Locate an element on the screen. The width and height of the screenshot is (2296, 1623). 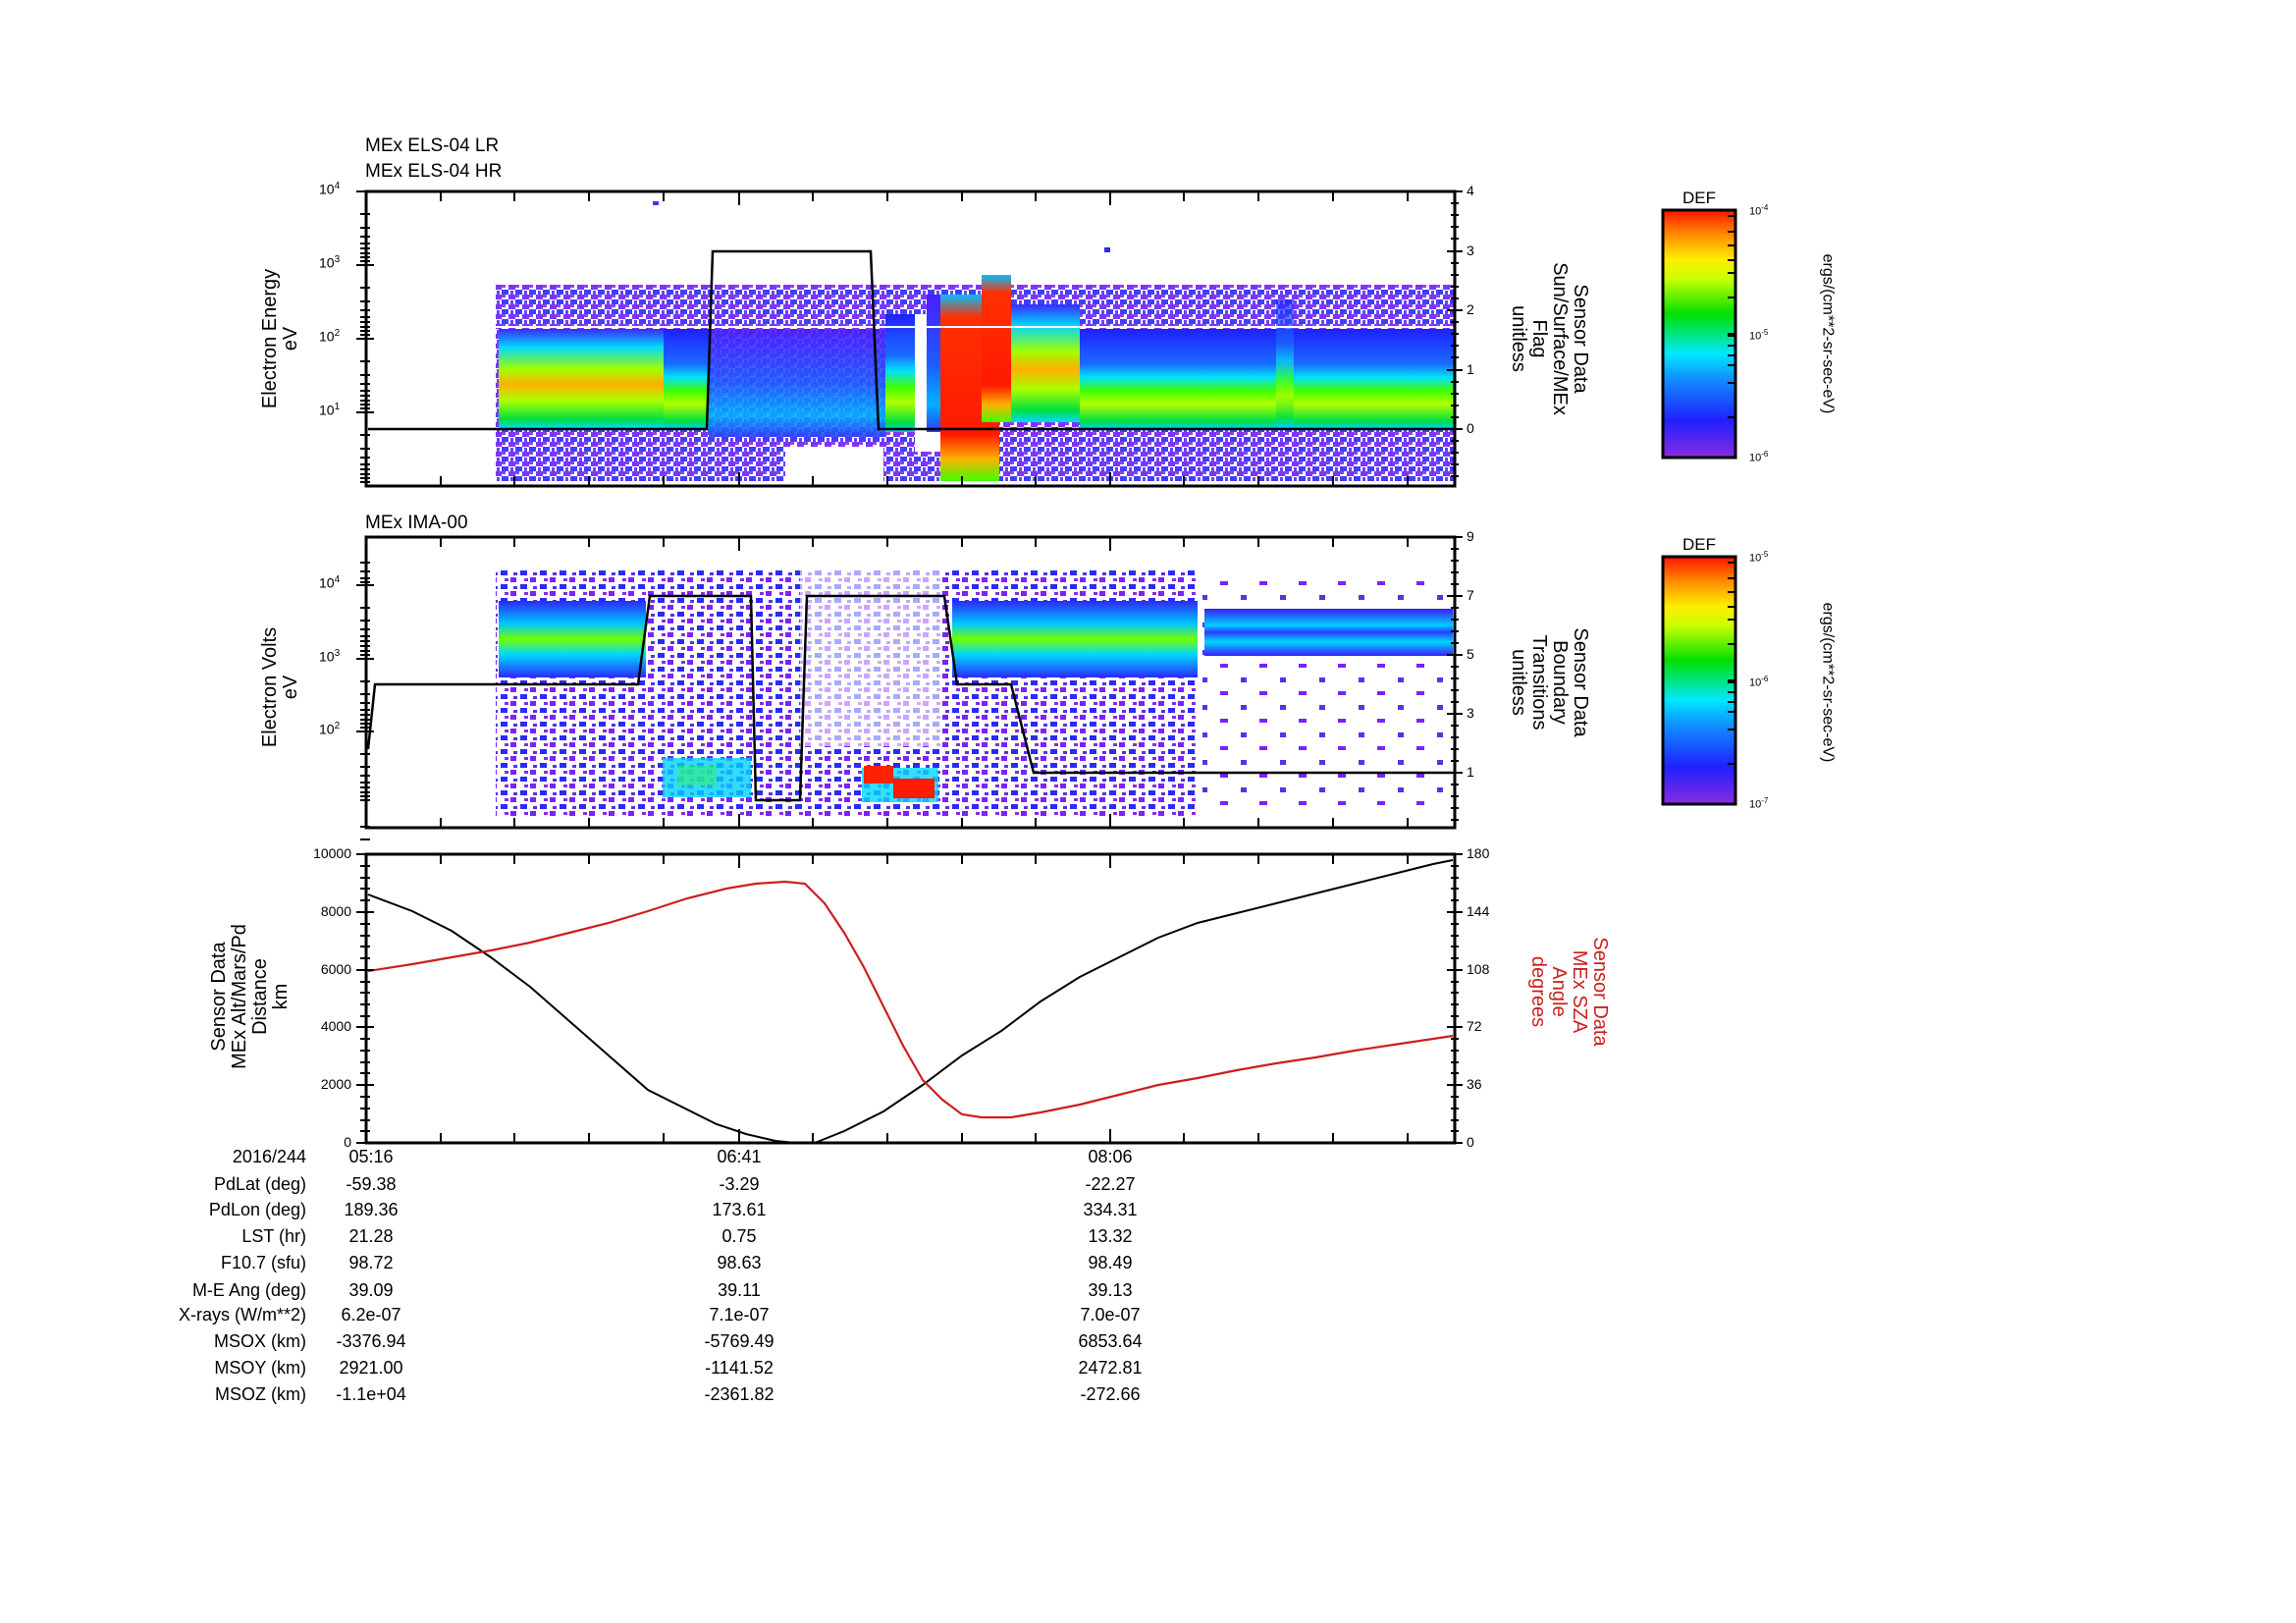
eph-row-label: M-E Ang (deg) is located at coordinates (249, 1290).